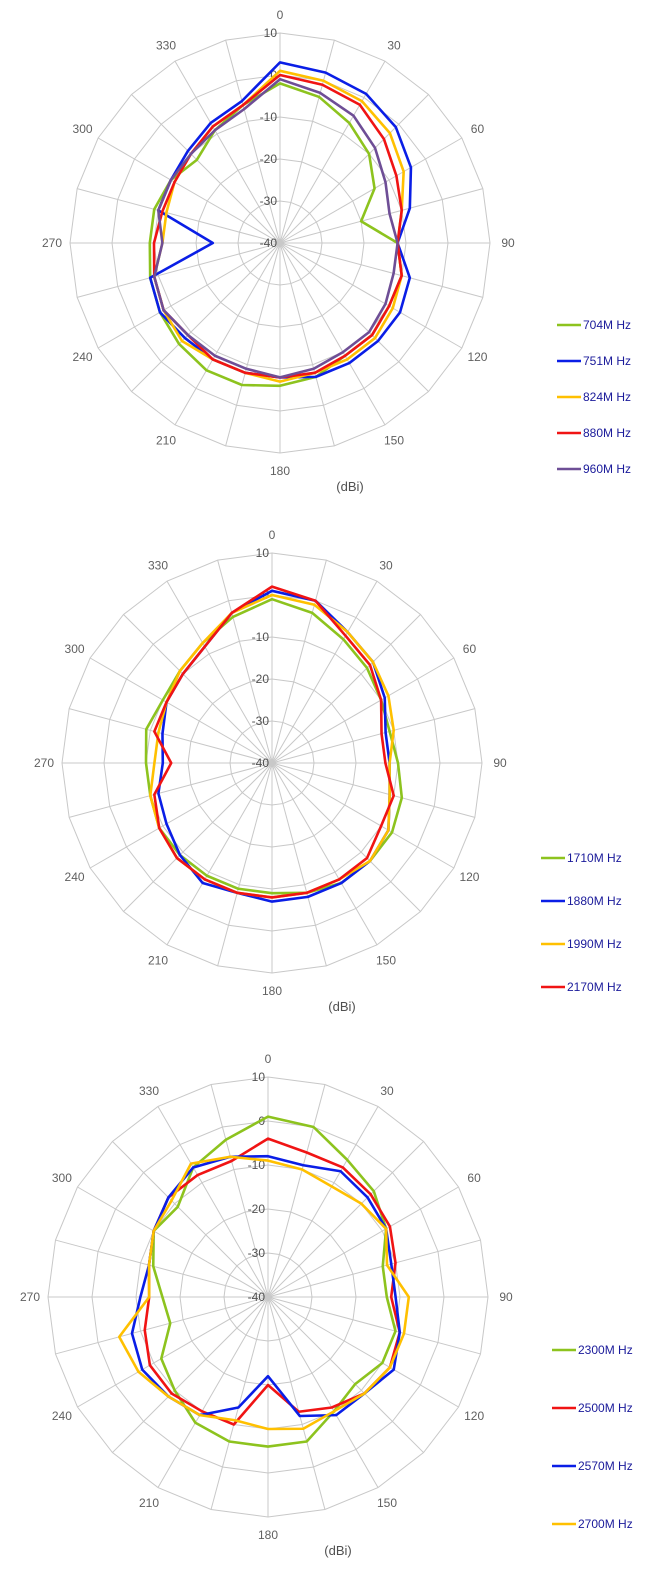 This screenshot has height=1589, width=658. I want to click on legend-entry: 960M Hz, so click(607, 469).